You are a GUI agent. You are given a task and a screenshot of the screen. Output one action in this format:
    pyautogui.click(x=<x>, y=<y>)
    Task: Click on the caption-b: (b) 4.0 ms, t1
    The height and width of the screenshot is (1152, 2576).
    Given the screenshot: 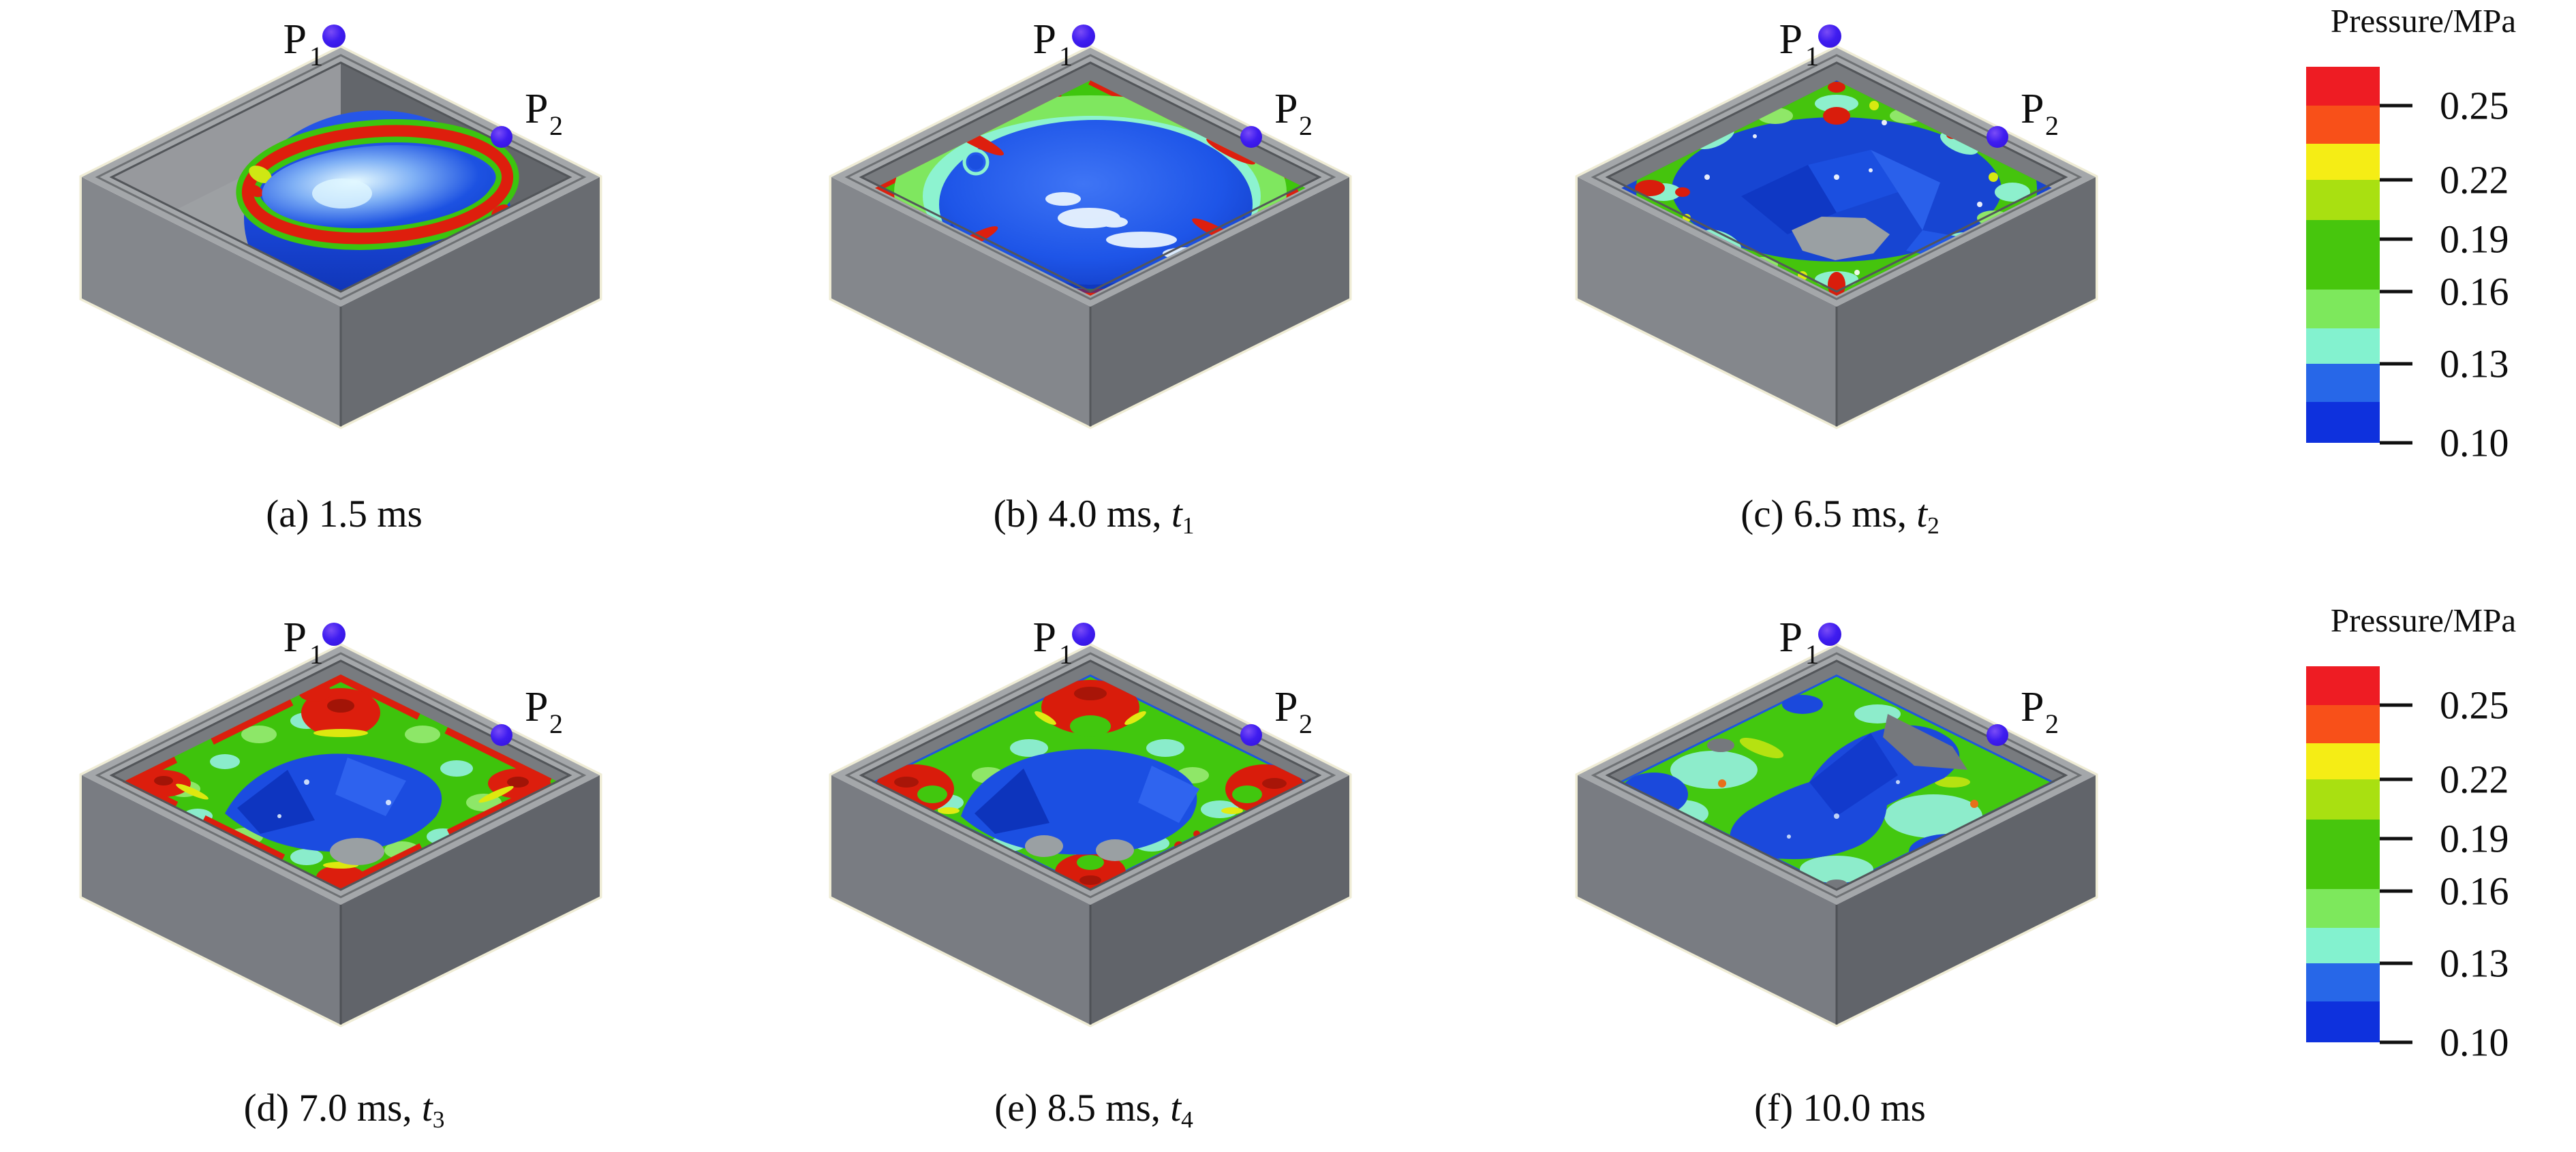 What is the action you would take?
    pyautogui.click(x=1094, y=516)
    